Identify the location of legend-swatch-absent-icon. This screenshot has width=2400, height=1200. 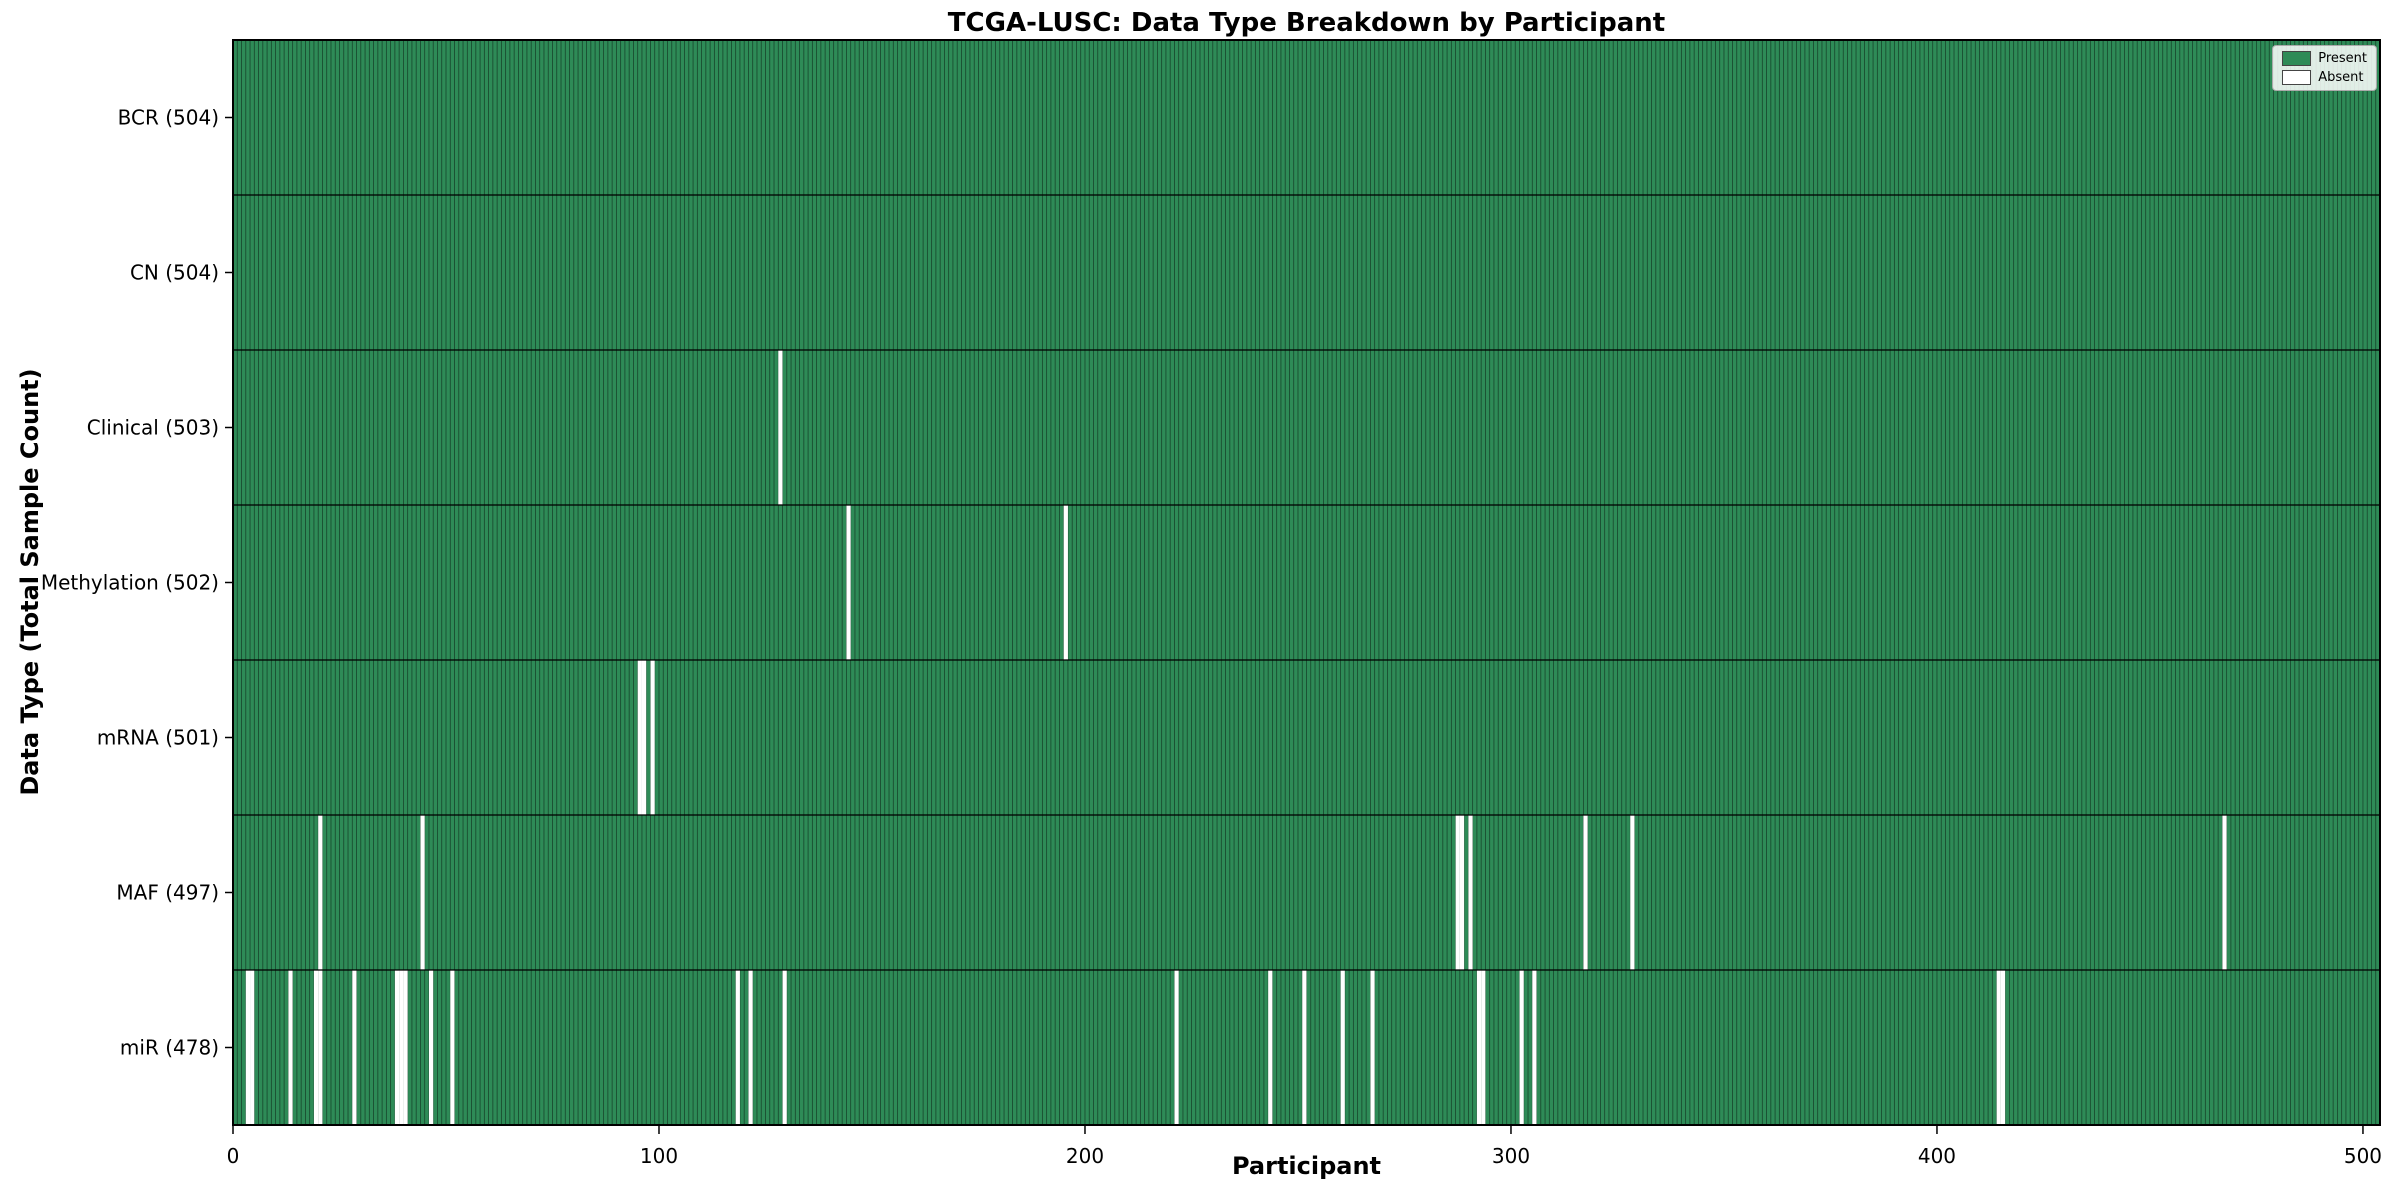
(2297, 77).